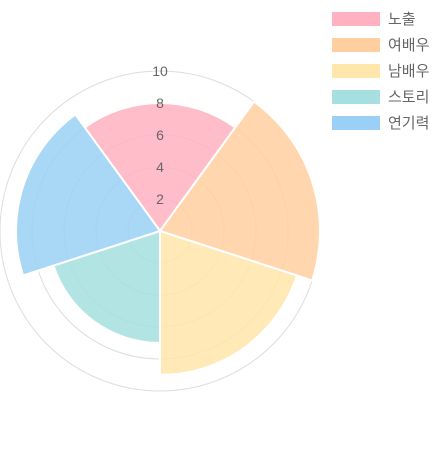 This screenshot has height=467, width=447. What do you see at coordinates (160, 71) in the screenshot?
I see `tick-label-10: 10` at bounding box center [160, 71].